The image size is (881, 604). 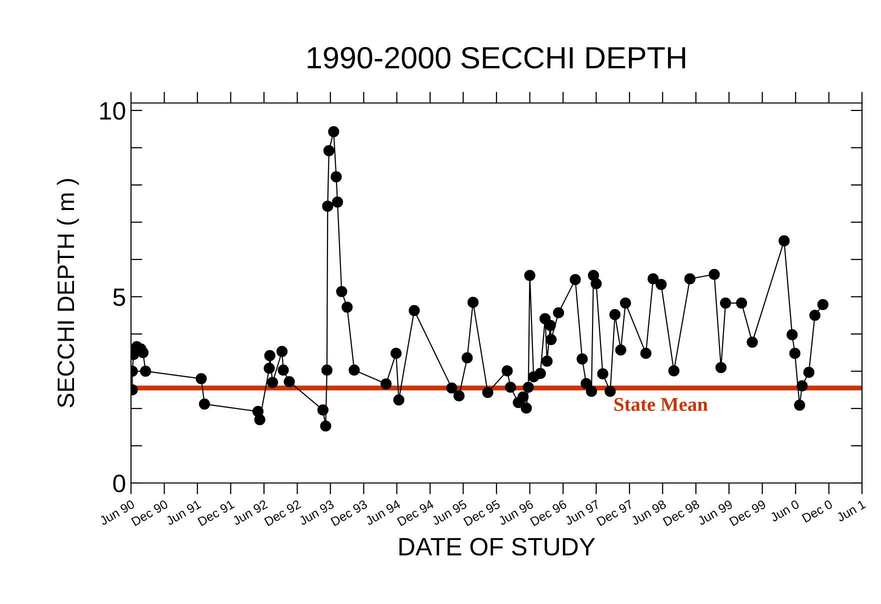 I want to click on x-tick-label: Jun 1, so click(x=851, y=511).